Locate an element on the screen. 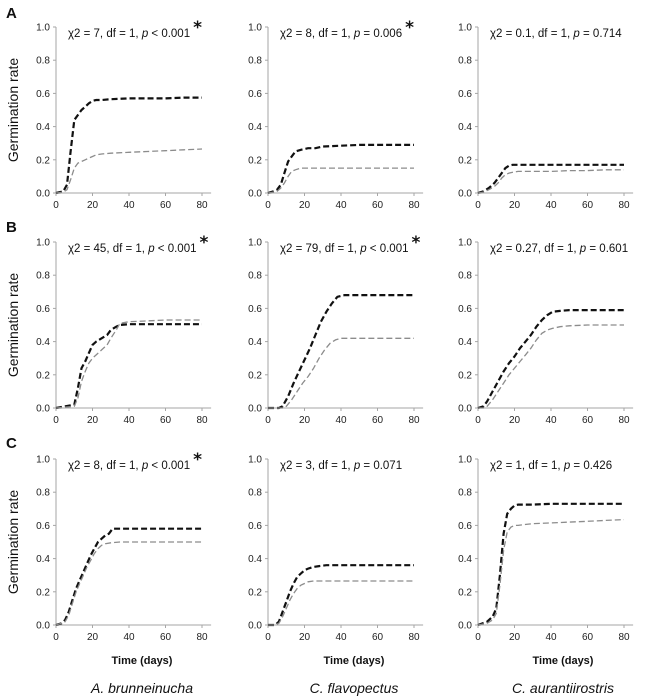 The width and height of the screenshot is (648, 700). stat-part: χ2 = 8, df = 1, is located at coordinates (105, 466).